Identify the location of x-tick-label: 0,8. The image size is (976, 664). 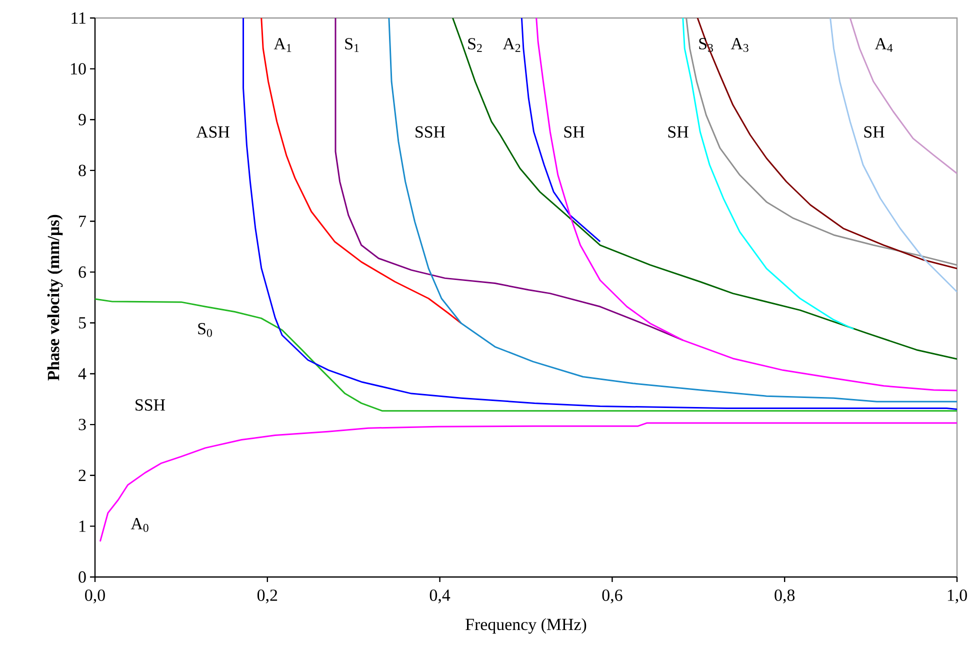
(784, 597).